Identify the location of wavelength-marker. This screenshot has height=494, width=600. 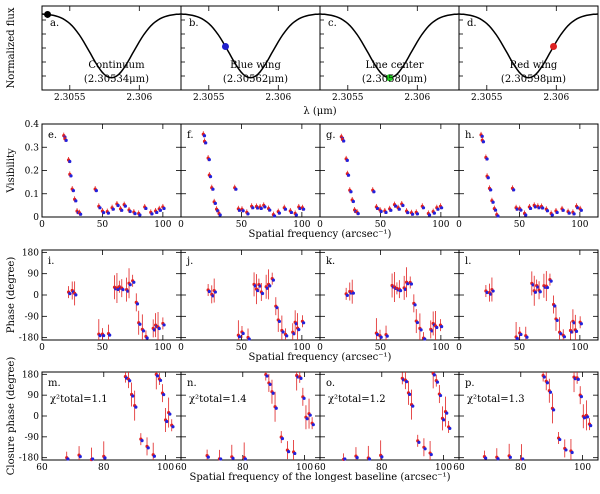
(225, 46).